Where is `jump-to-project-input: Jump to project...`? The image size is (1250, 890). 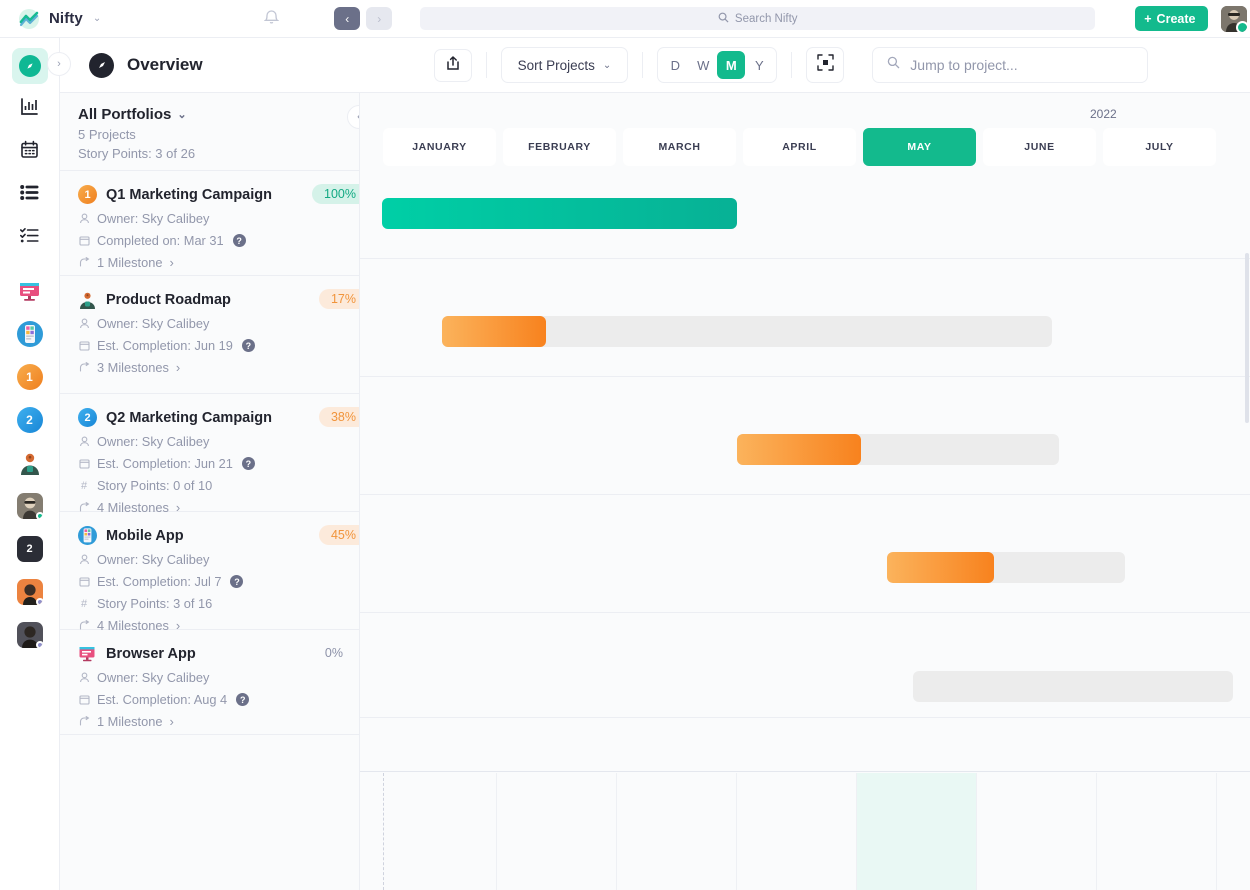 jump-to-project-input: Jump to project... is located at coordinates (1010, 65).